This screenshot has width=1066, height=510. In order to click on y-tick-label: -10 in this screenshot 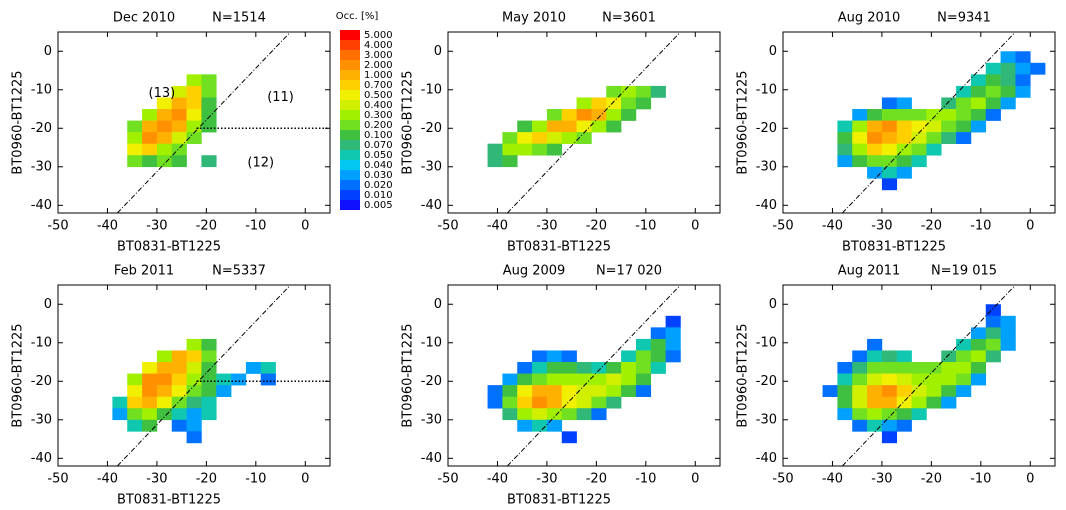, I will do `click(431, 89)`.